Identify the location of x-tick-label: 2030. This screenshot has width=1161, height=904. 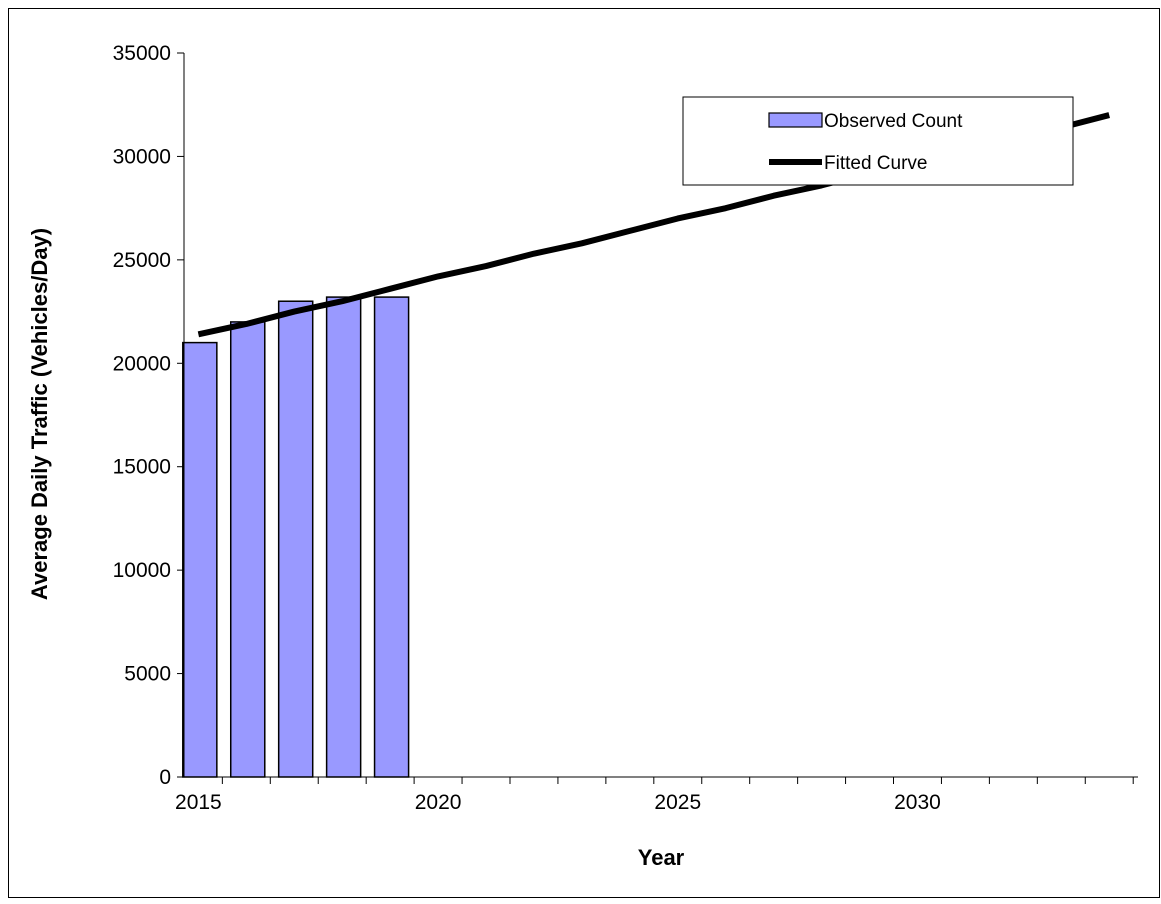
(917, 802).